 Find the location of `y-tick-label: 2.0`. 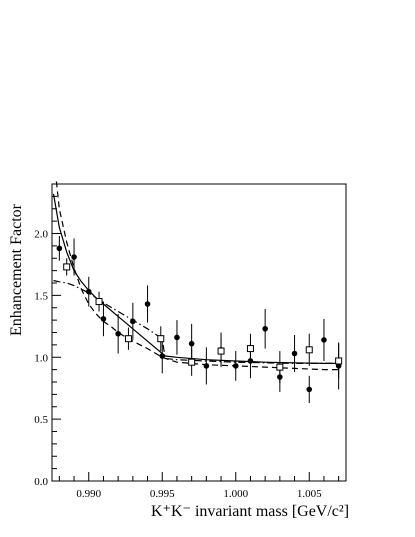

y-tick-label: 2.0 is located at coordinates (41, 235).